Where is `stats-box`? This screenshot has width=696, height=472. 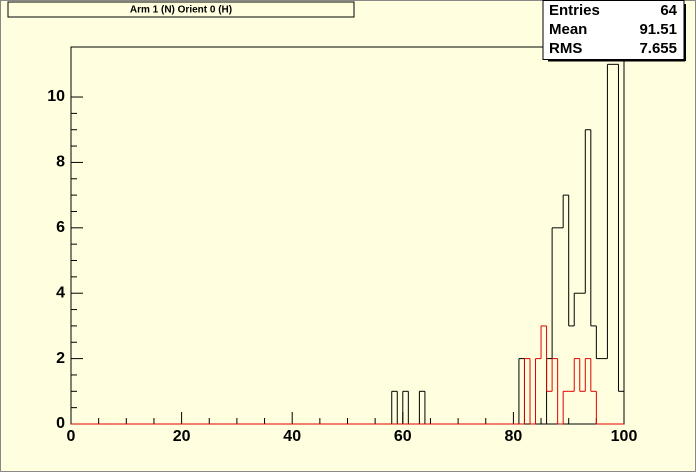 stats-box is located at coordinates (613, 30).